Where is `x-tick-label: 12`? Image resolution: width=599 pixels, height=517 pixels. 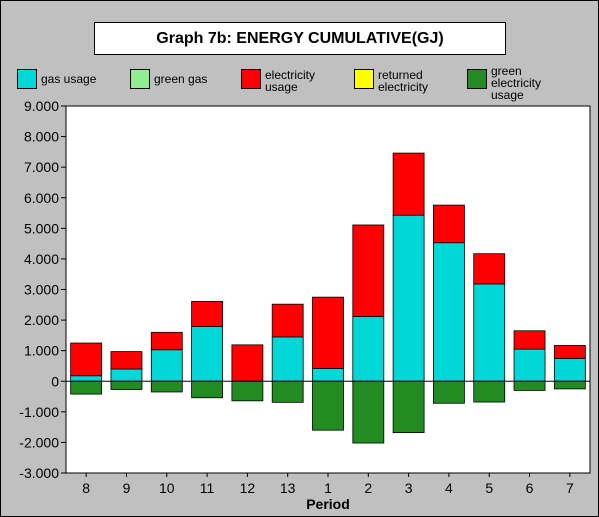
x-tick-label: 12 is located at coordinates (248, 488).